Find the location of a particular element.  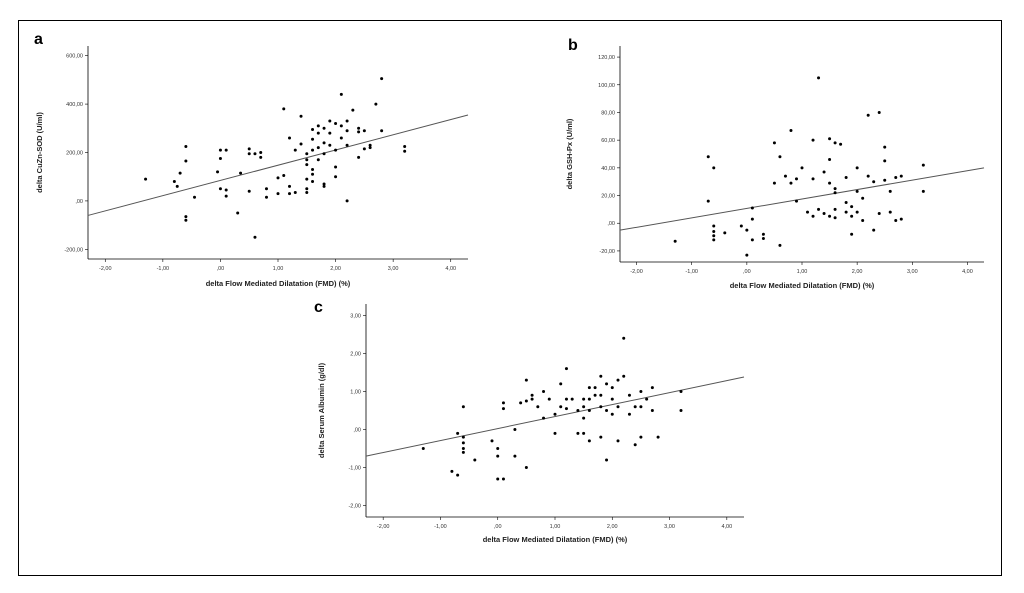

x-tick-label: 2,00 is located at coordinates (857, 272).